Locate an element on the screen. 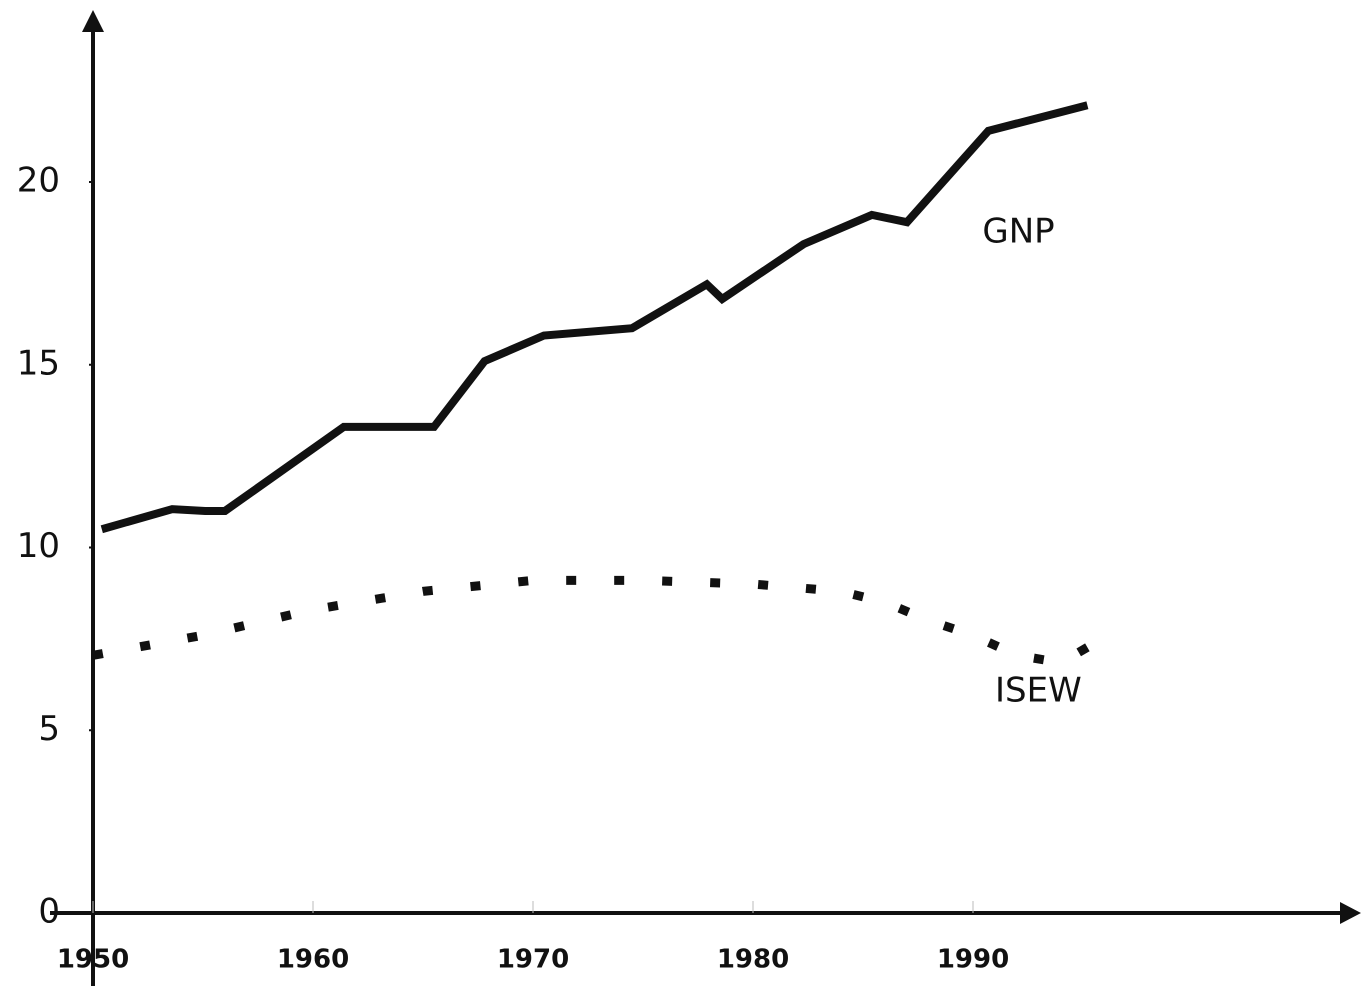 The width and height of the screenshot is (1361, 986). y-axis-arrow is located at coordinates (93, 21).